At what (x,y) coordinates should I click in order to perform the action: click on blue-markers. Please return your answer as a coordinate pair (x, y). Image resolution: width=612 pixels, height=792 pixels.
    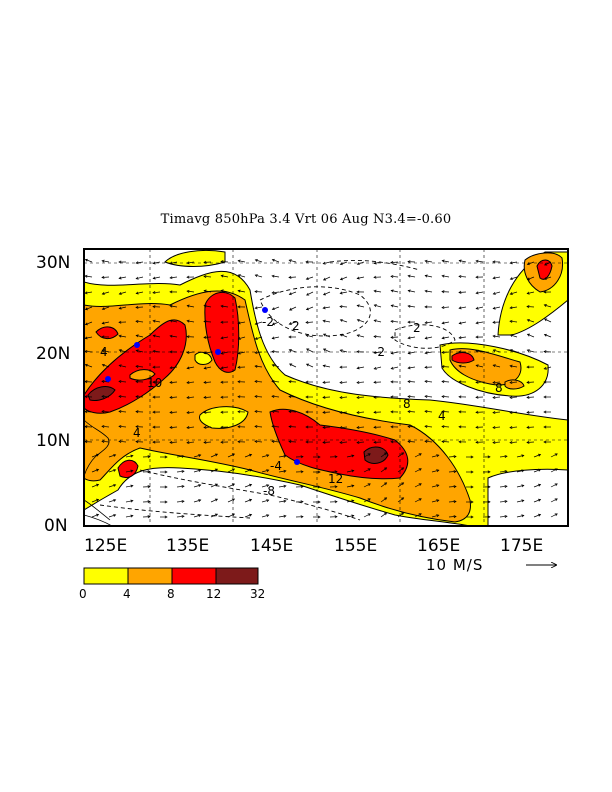
    Looking at the image, I should click on (202, 386).